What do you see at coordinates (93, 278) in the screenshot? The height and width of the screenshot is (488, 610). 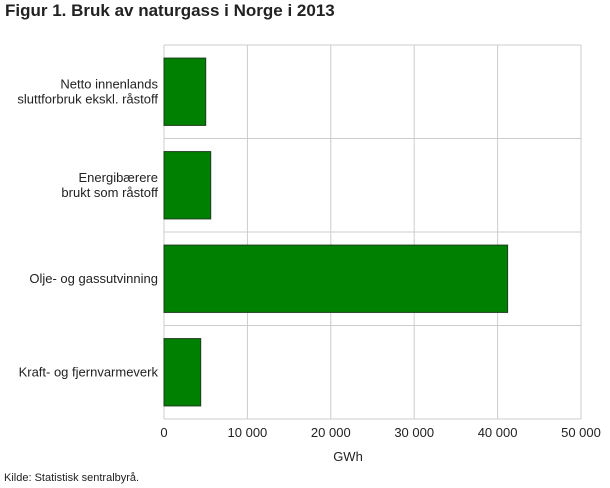 I see `category-label-2: Olje- og gassutvinning` at bounding box center [93, 278].